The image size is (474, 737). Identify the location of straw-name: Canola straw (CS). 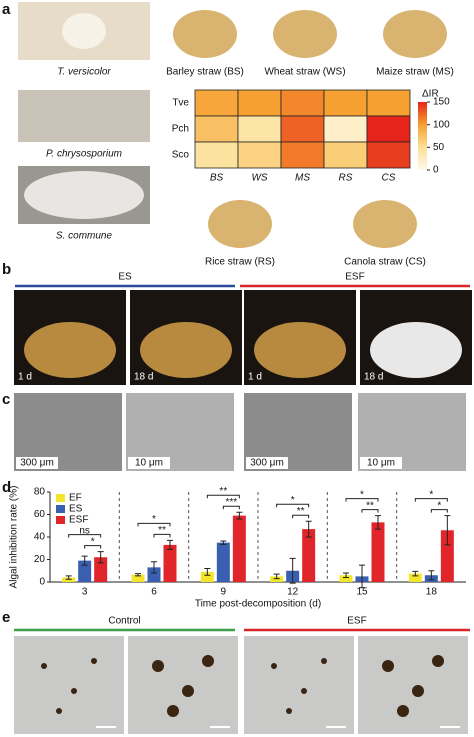
(385, 262).